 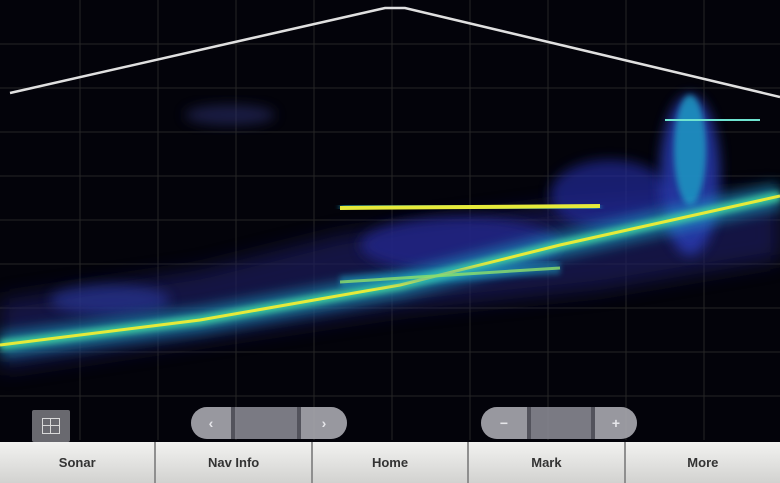 I want to click on second-echo, so click(x=450, y=275).